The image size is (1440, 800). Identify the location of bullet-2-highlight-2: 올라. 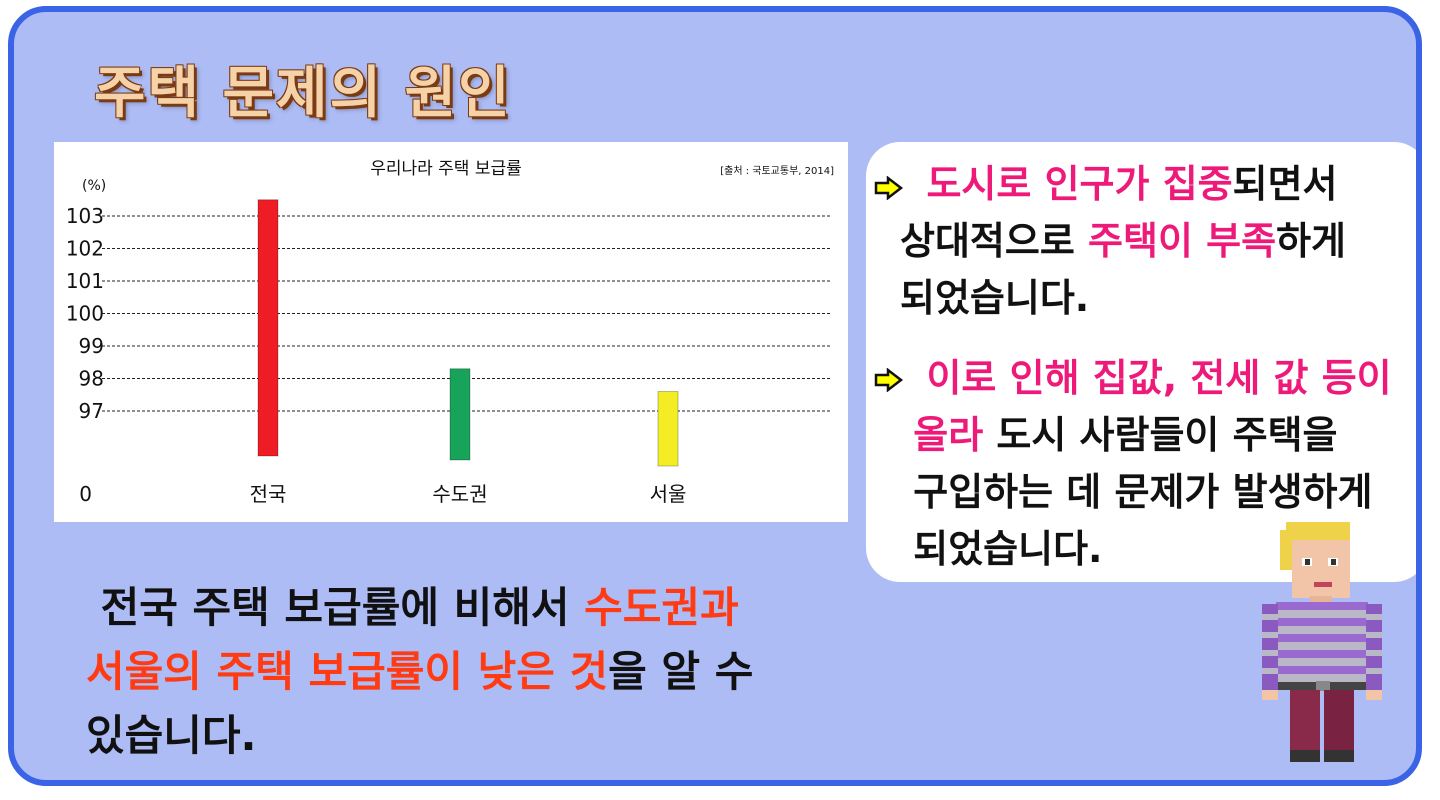
(948, 435).